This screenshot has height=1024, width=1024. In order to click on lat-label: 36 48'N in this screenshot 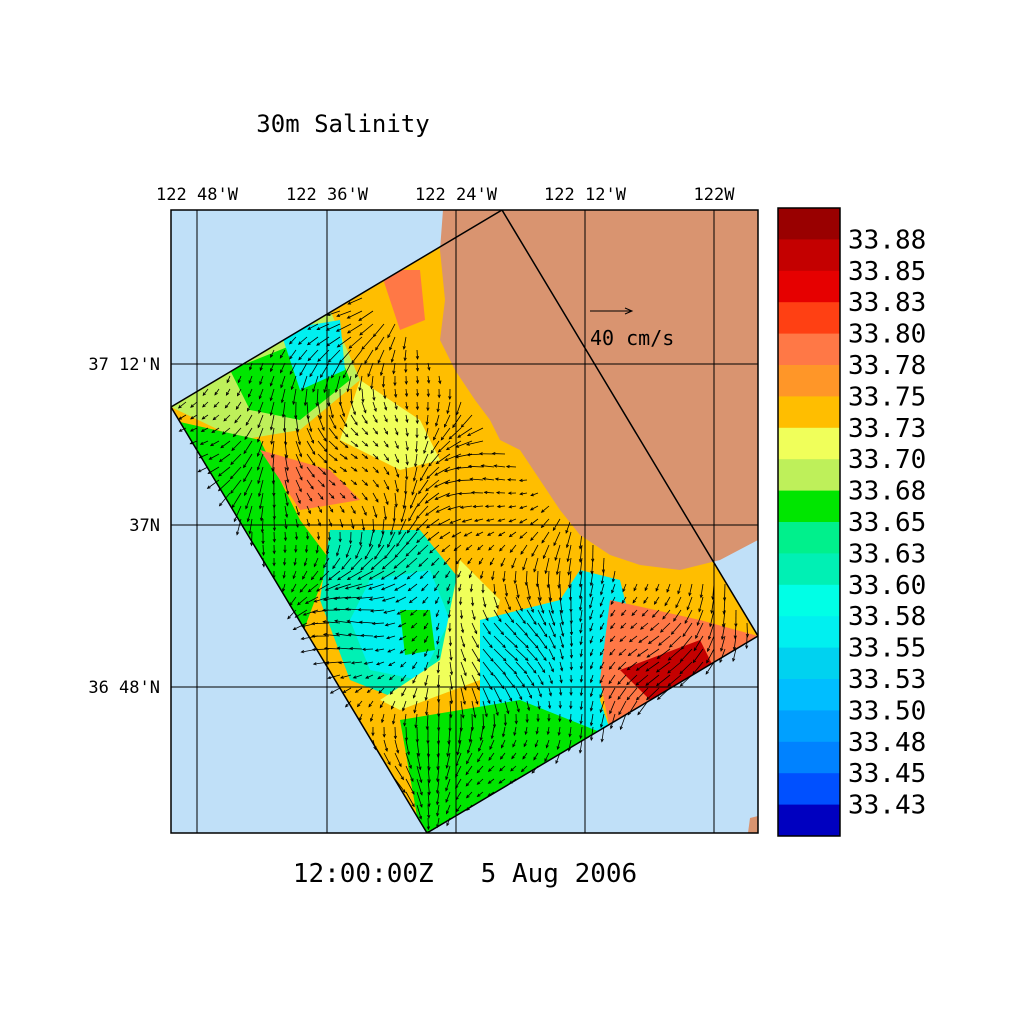, I will do `click(124, 688)`.